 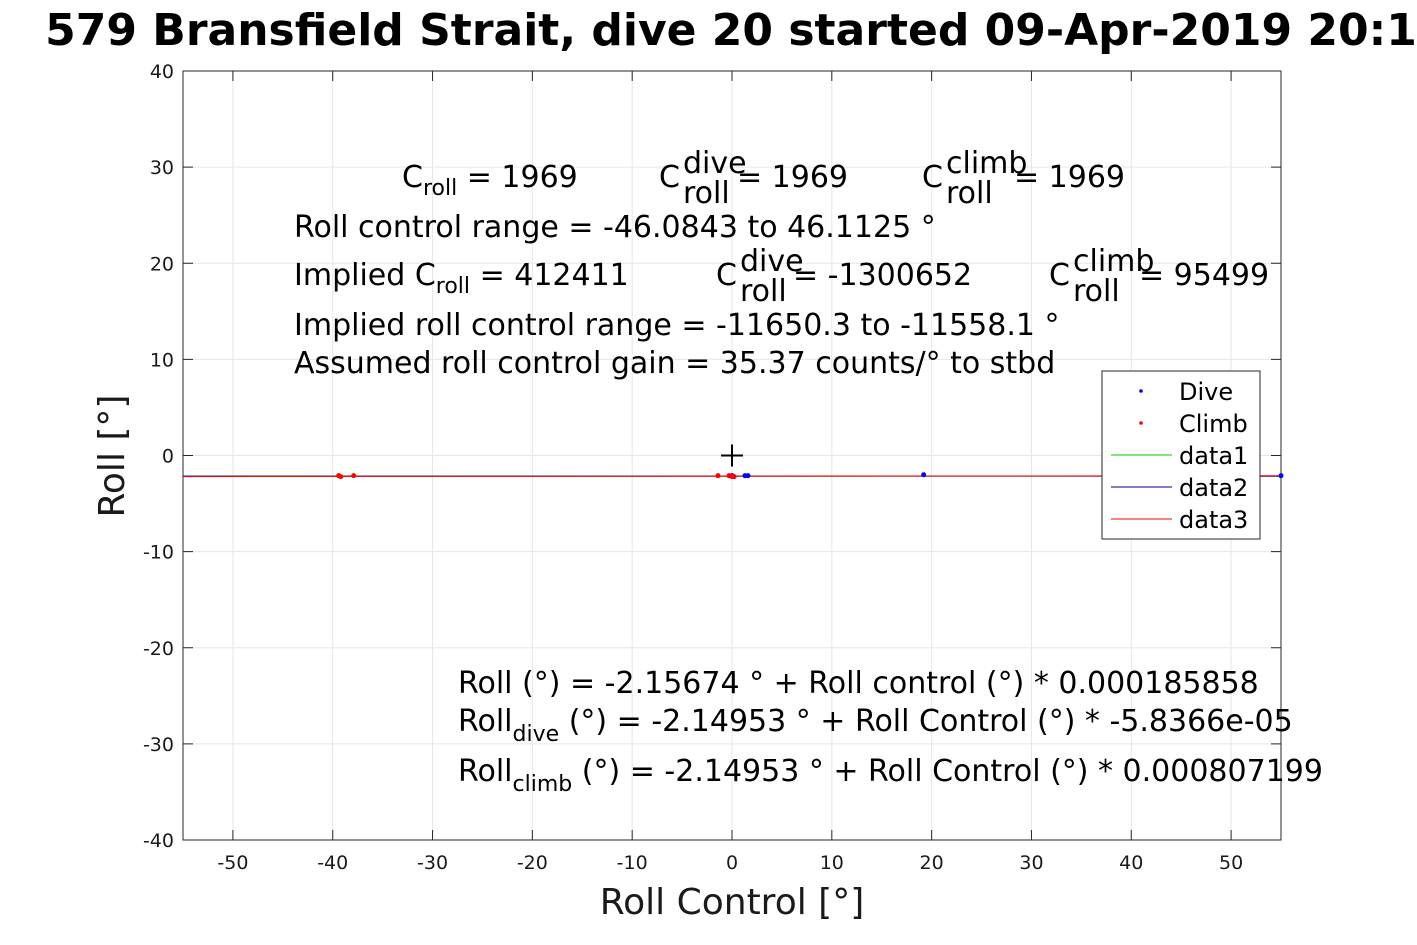 I want to click on annotation-implied-c-climb-sub: roll, so click(x=1096, y=291).